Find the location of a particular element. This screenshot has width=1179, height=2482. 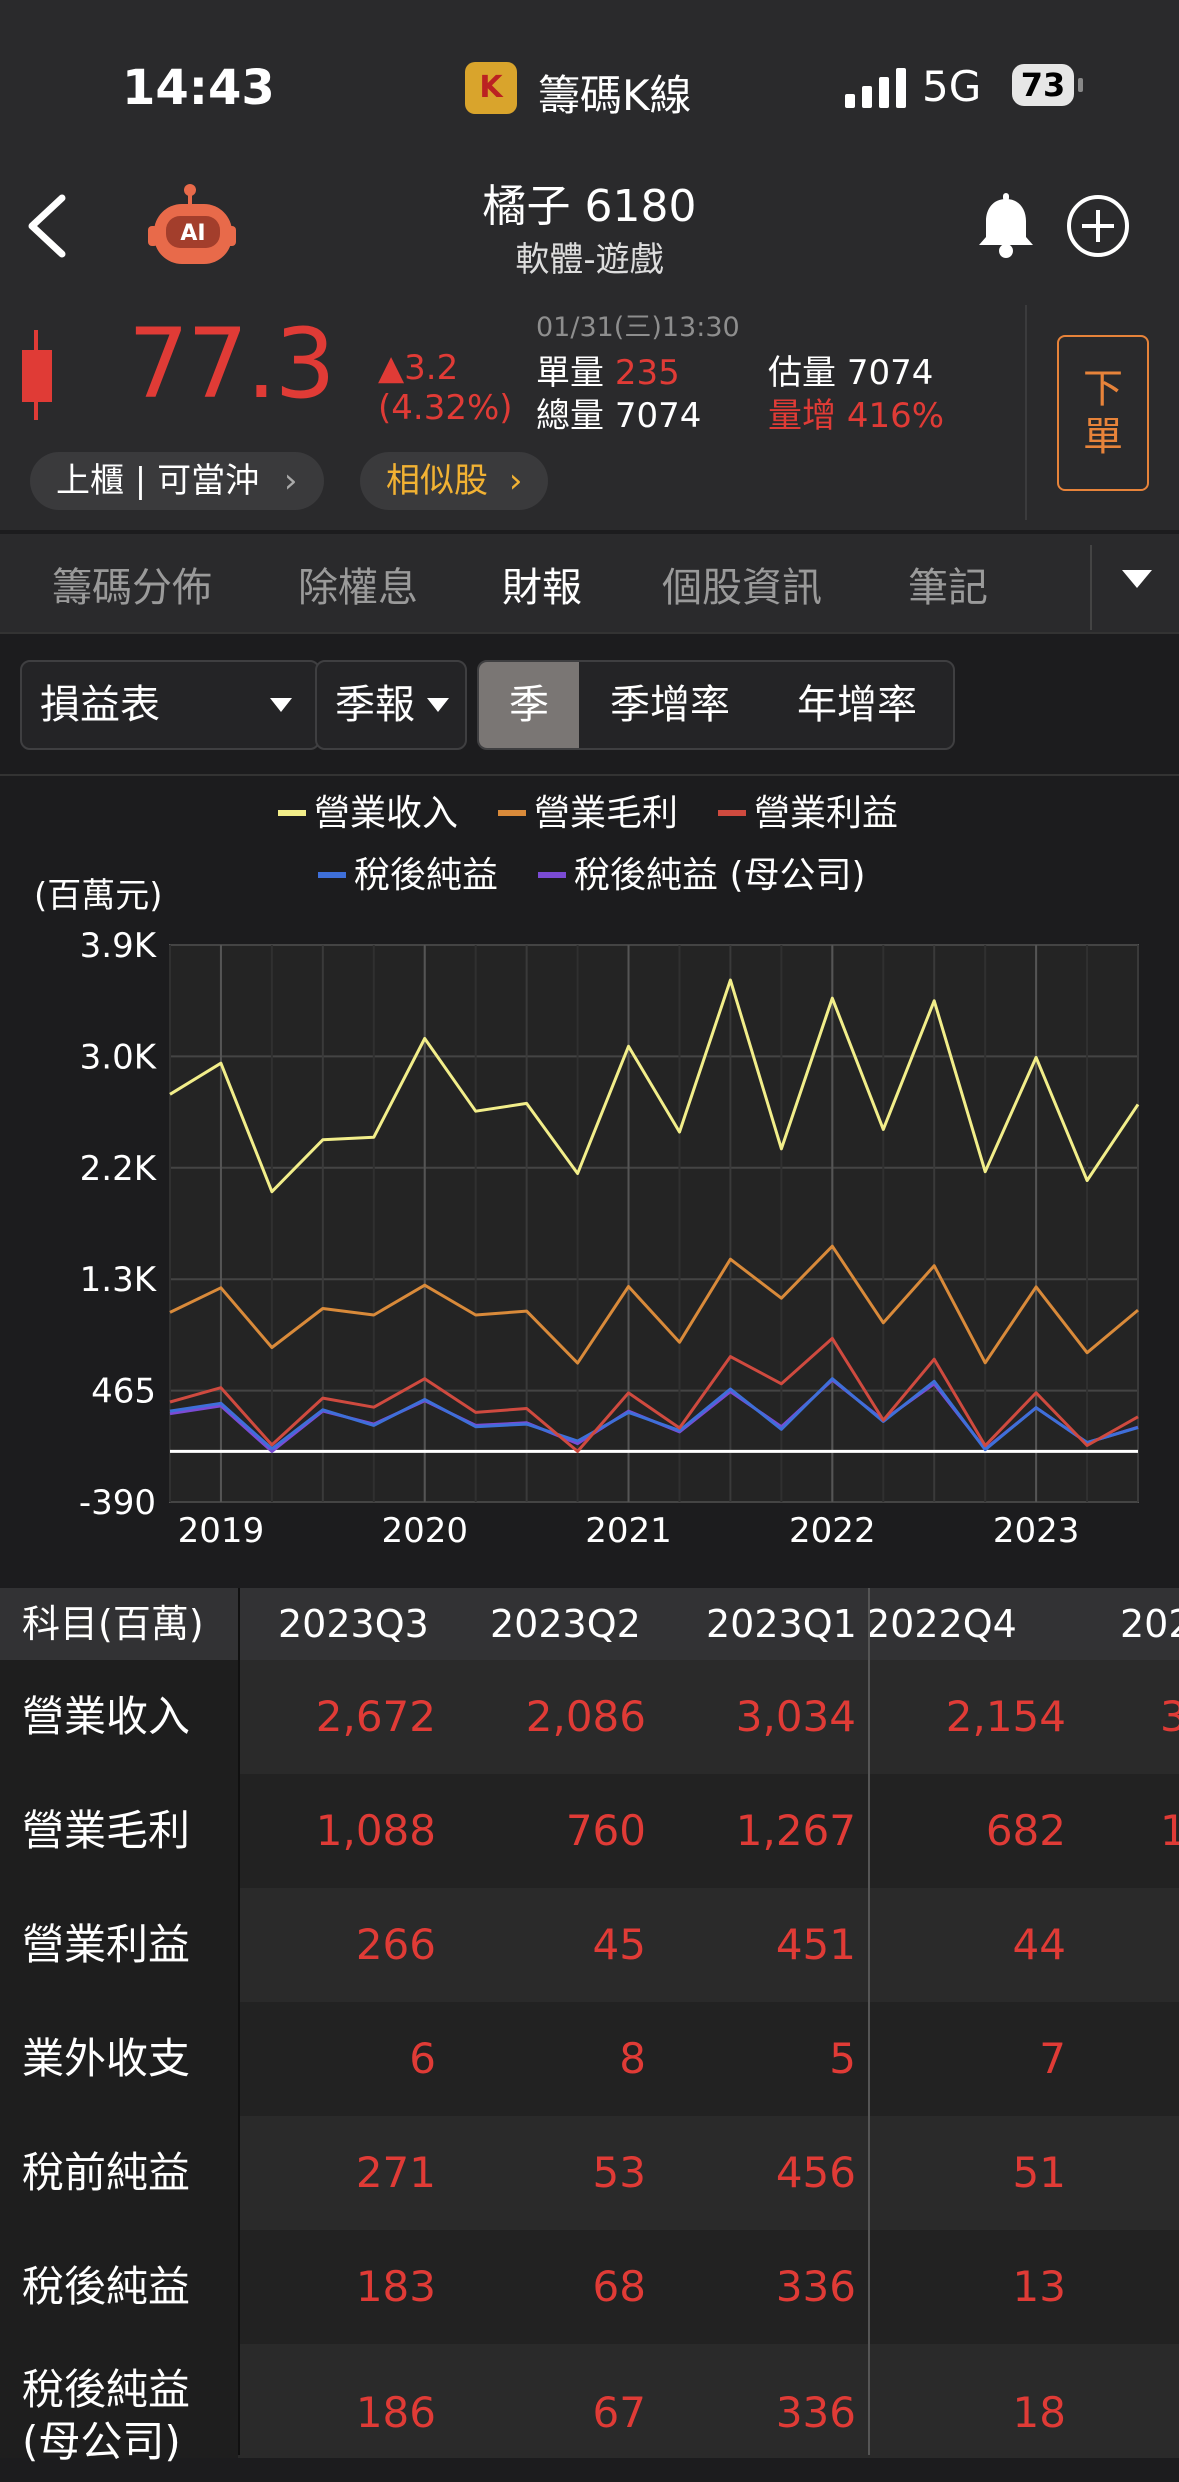

statement-select: 損益表 is located at coordinates (170, 705).